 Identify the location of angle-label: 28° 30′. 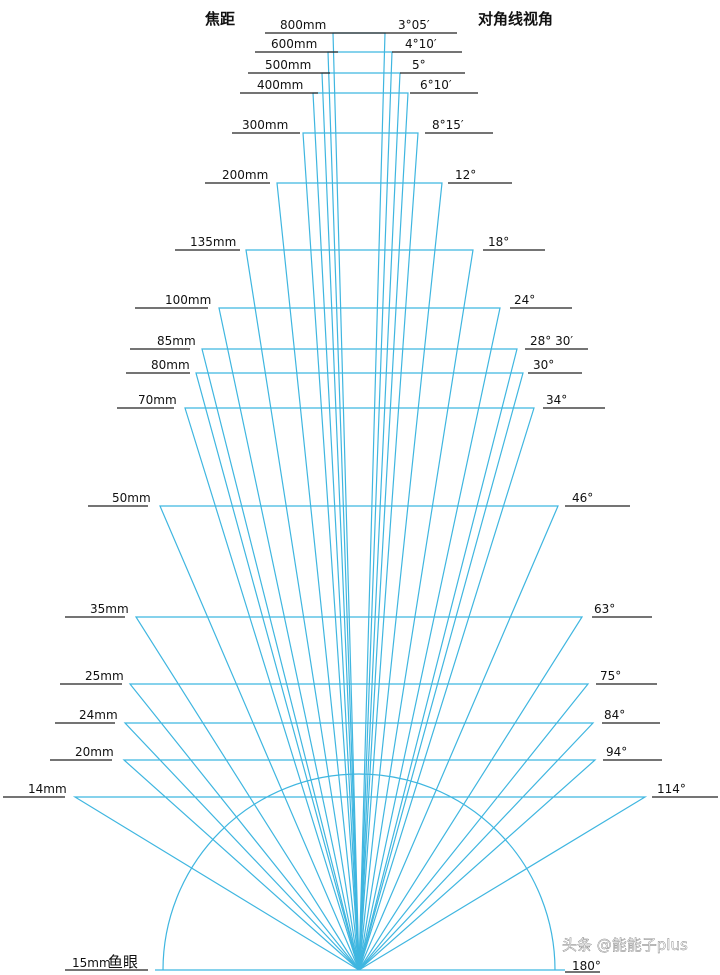
(551, 341).